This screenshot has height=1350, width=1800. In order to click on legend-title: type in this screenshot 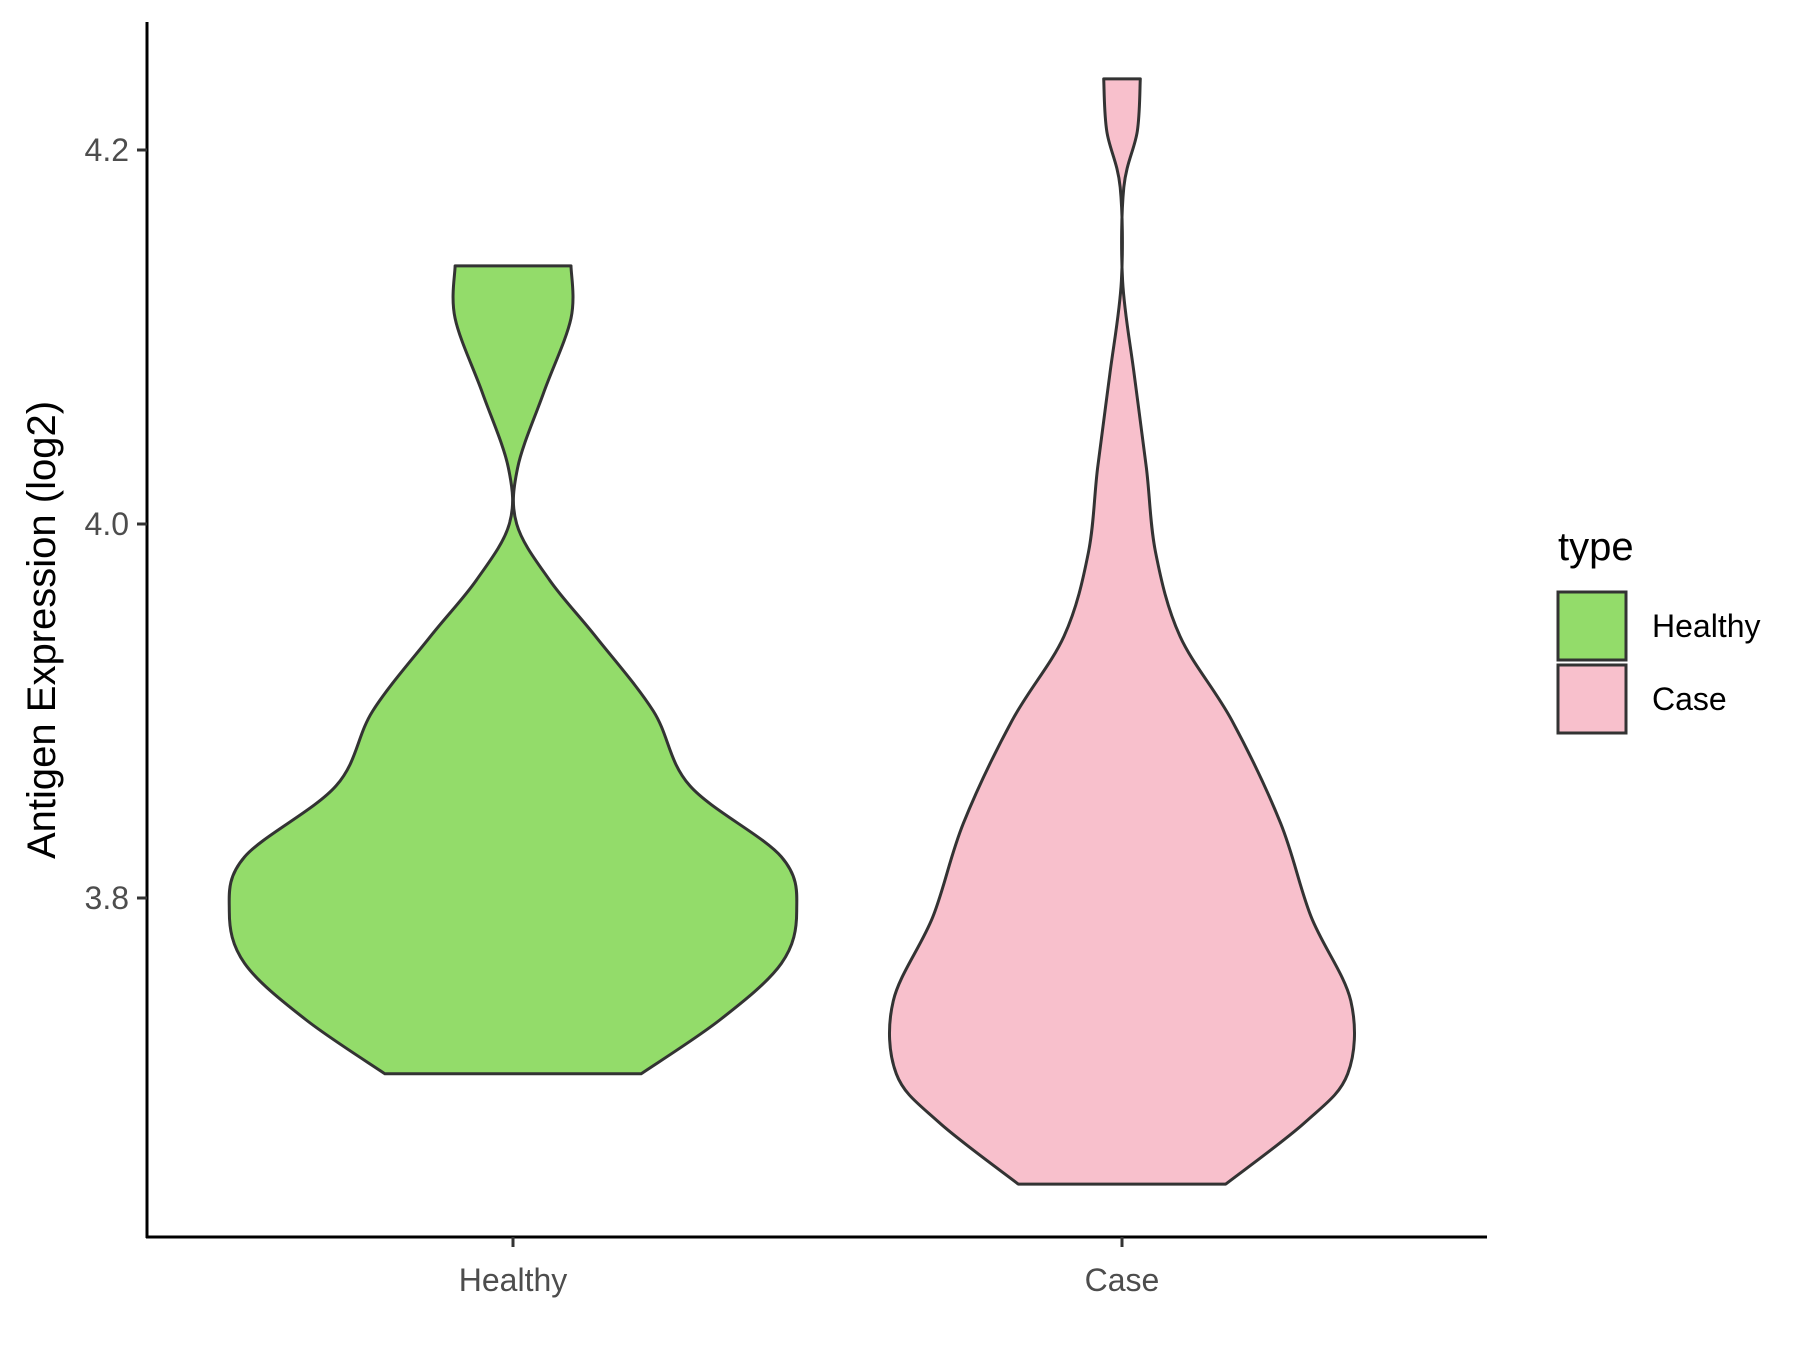, I will do `click(1596, 547)`.